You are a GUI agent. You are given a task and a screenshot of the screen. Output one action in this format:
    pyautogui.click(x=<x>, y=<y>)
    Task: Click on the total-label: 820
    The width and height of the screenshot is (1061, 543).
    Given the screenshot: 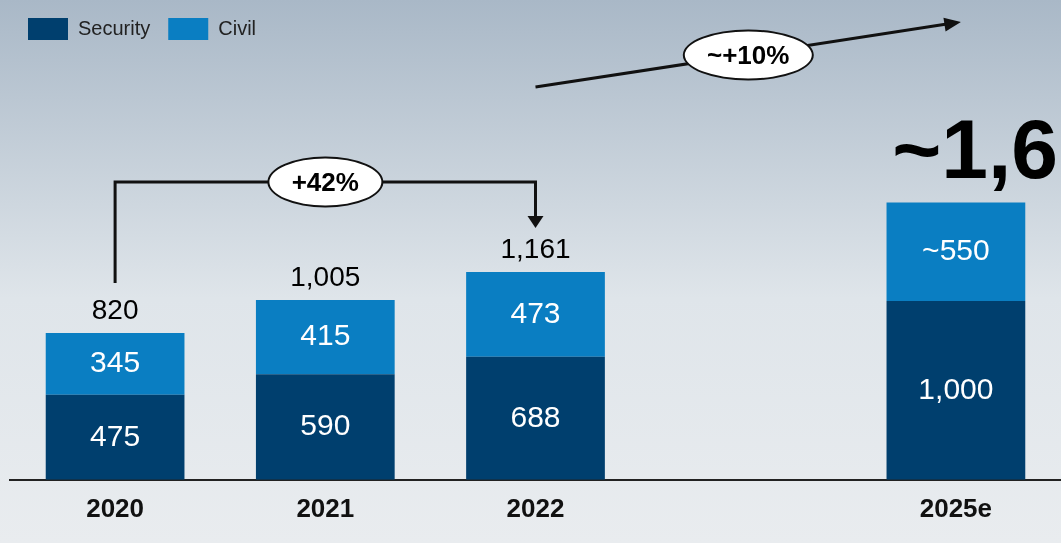 What is the action you would take?
    pyautogui.click(x=115, y=309)
    